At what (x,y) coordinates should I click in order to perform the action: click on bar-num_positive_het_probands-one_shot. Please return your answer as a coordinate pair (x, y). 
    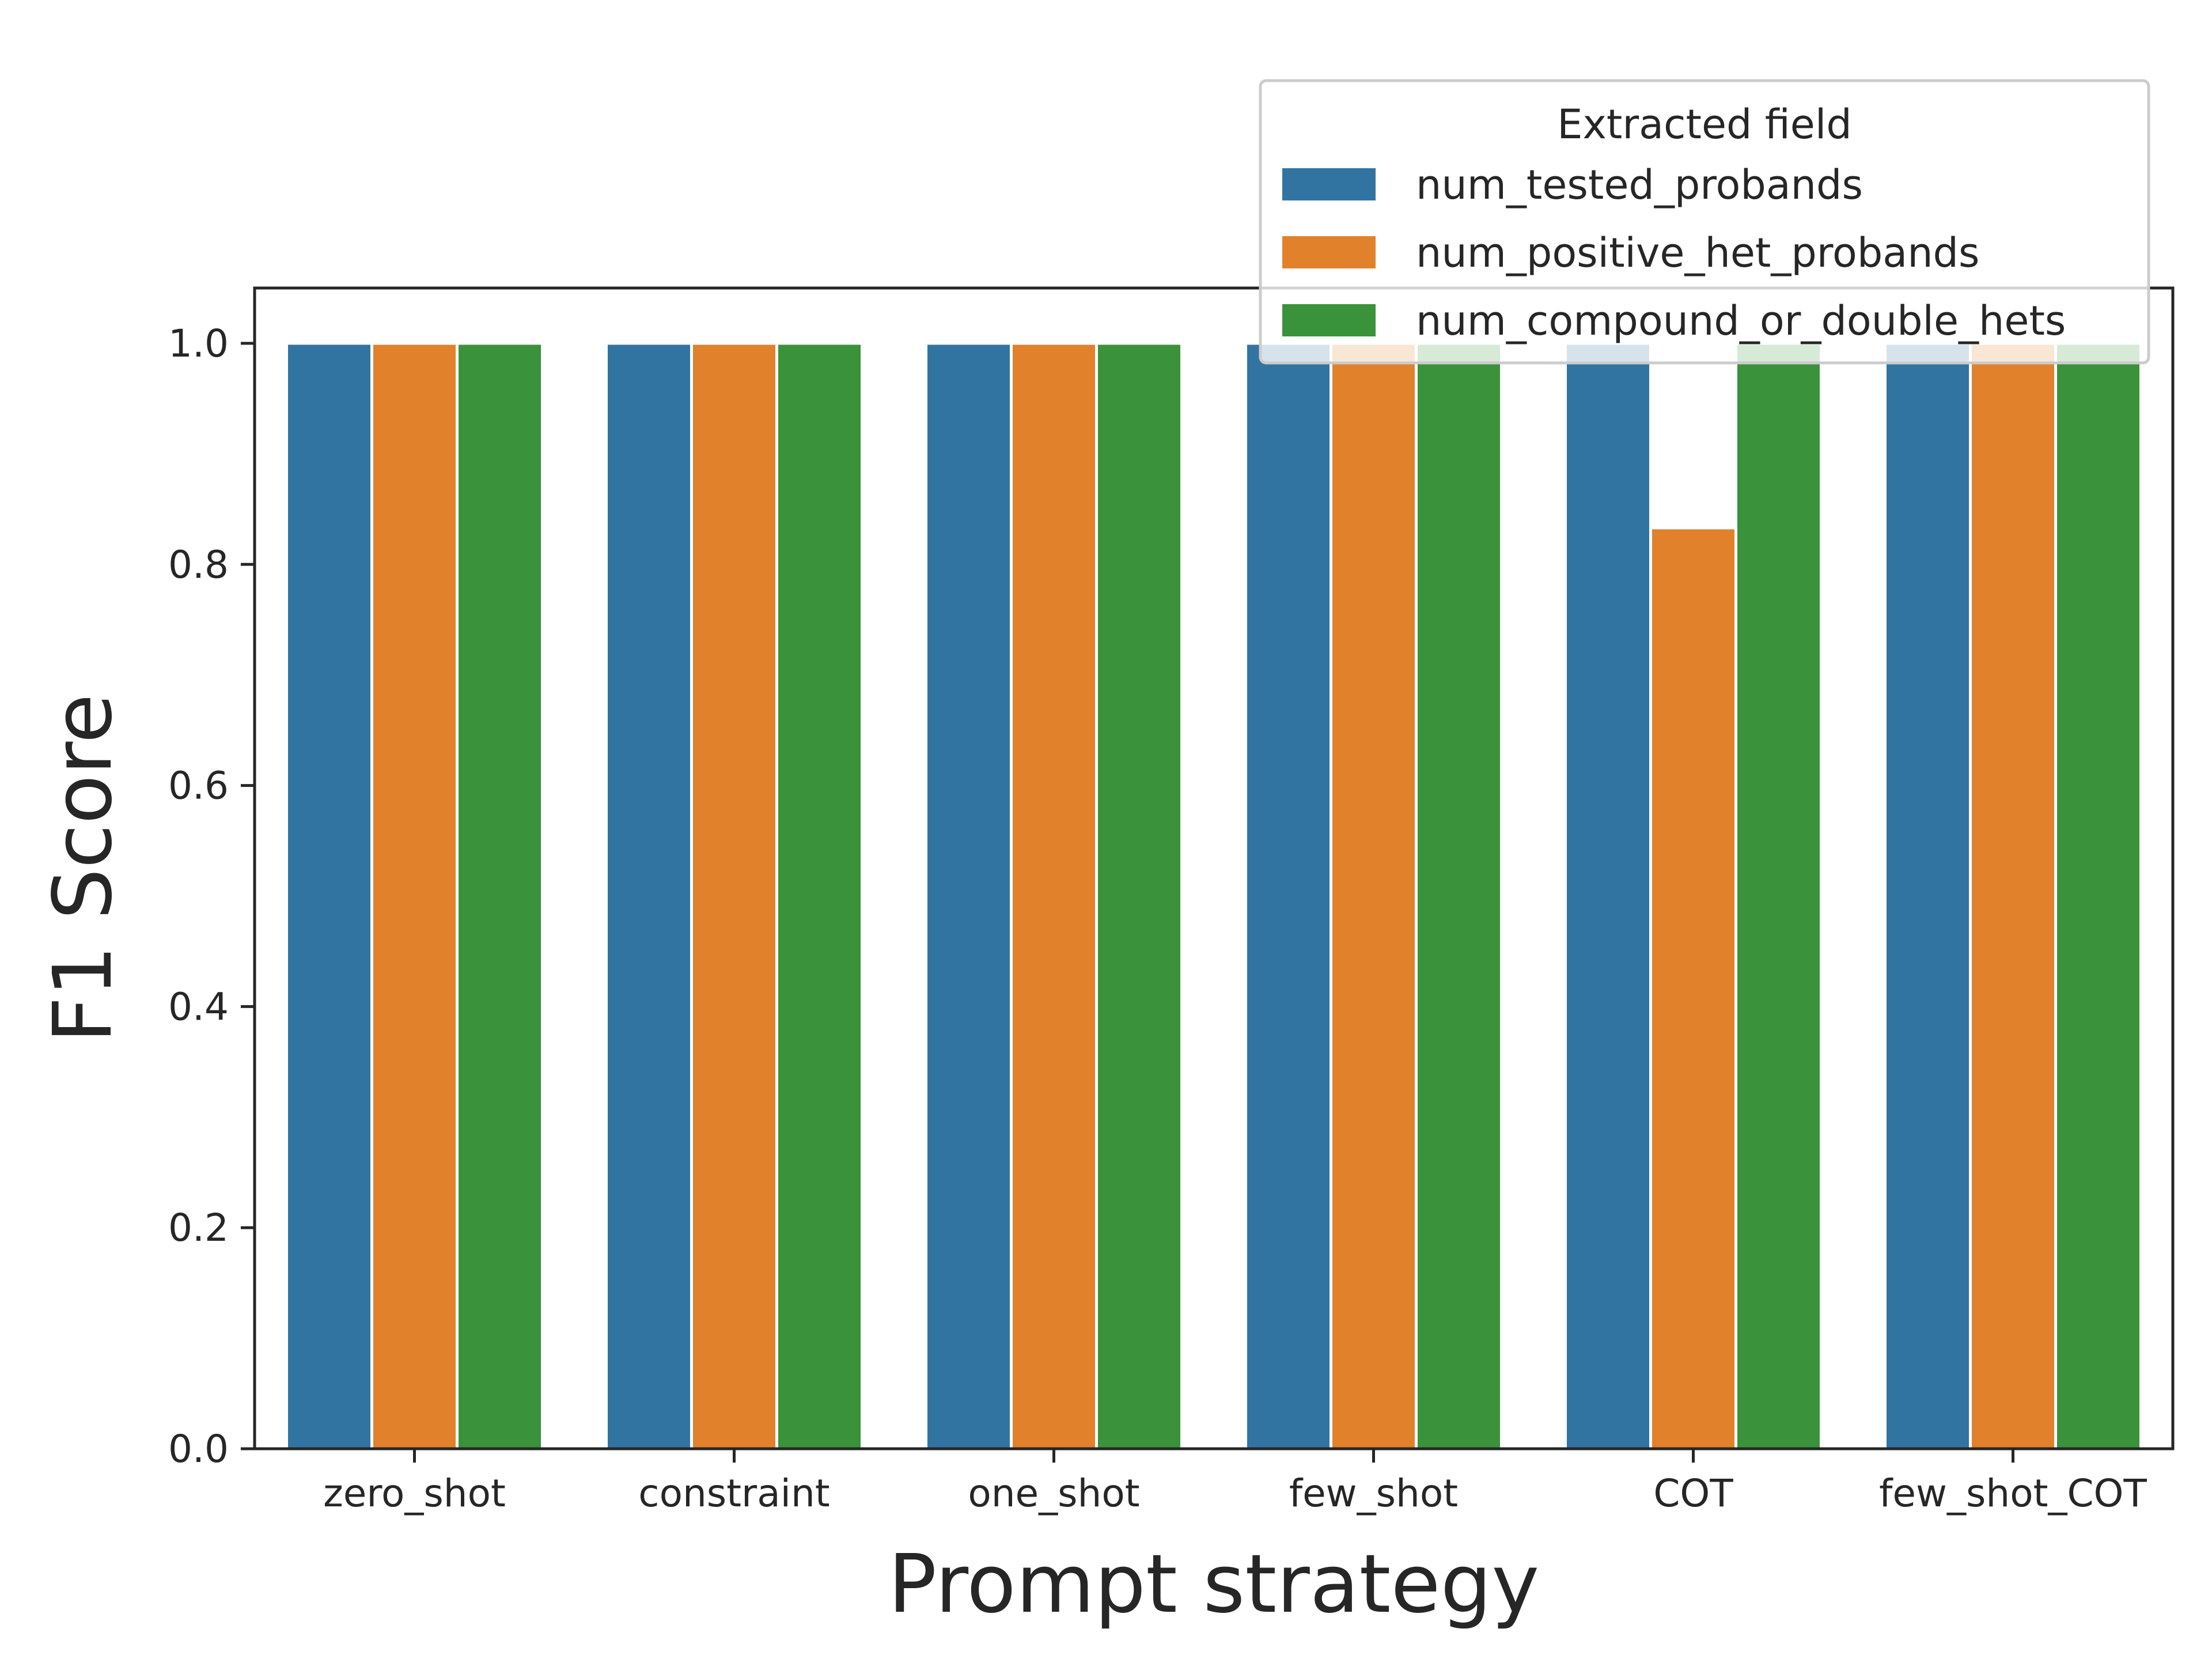
    Looking at the image, I should click on (1054, 896).